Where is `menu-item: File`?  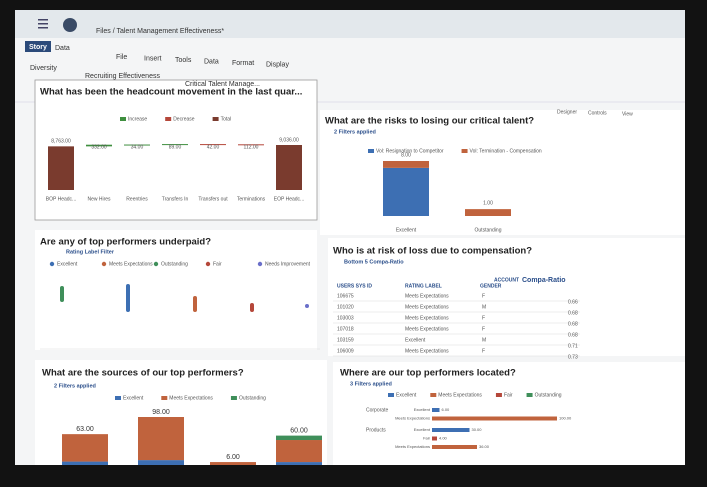 menu-item: File is located at coordinates (121, 57).